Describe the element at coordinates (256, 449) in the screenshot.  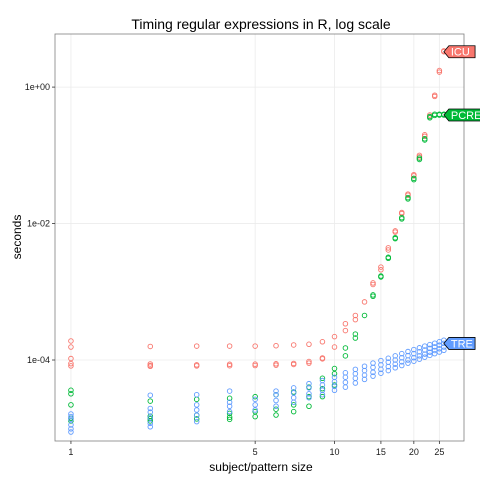
I see `x-axis-ticks: 1 5 10 15 20 25` at that location.